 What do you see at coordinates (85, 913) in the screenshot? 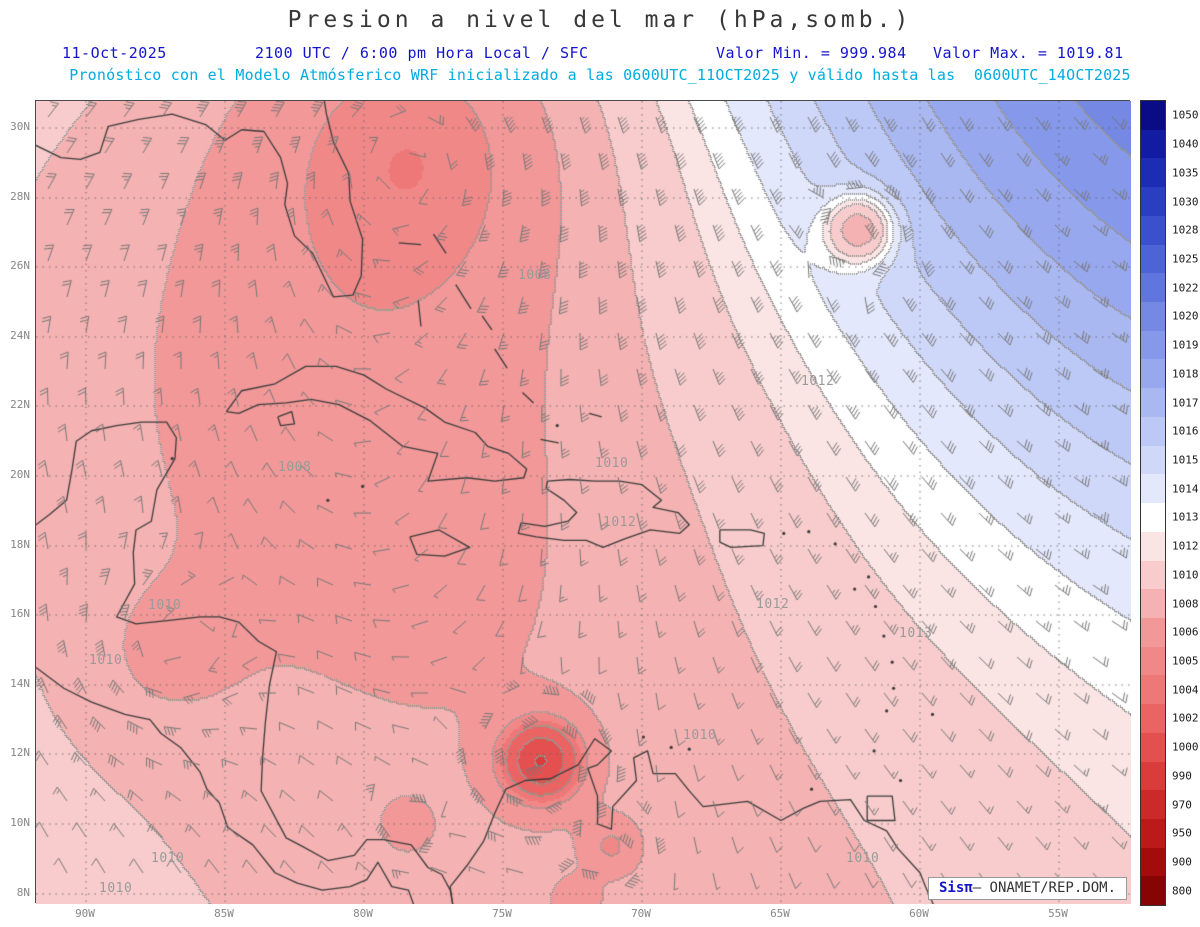
I see `lon-label-90W: 90W` at bounding box center [85, 913].